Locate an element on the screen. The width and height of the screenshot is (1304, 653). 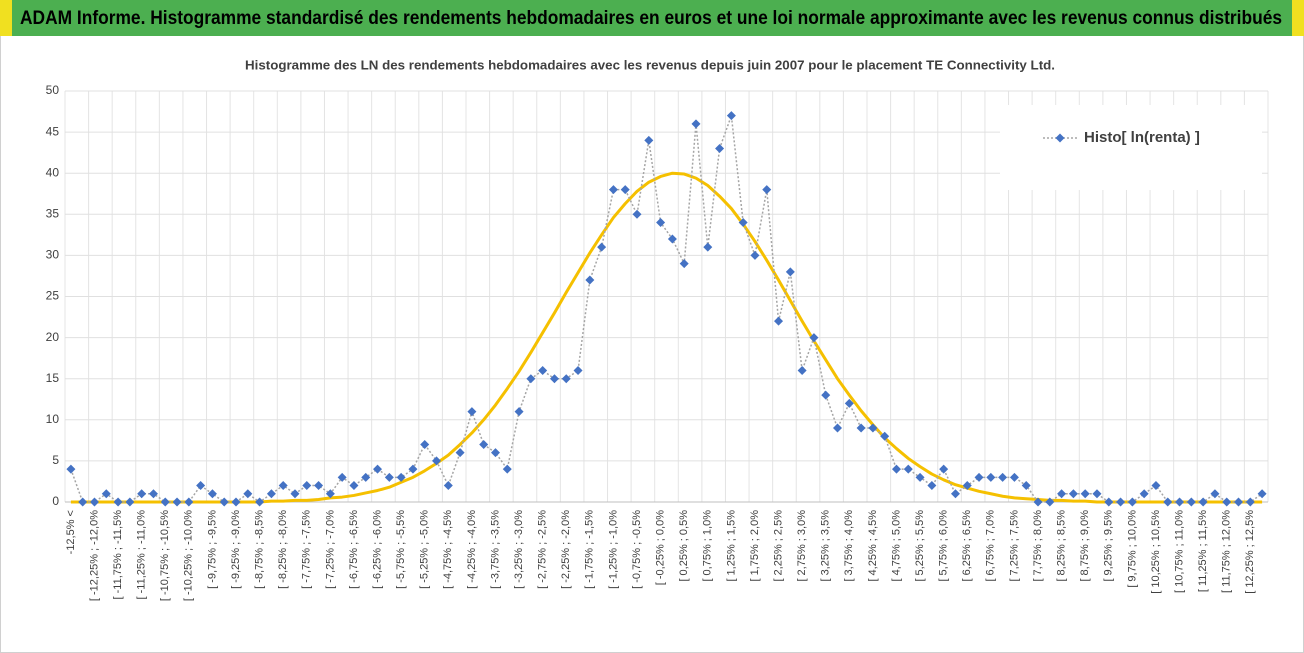
x-tick-label: [ 4,25% ; 4,5% is located at coordinates (873, 546).